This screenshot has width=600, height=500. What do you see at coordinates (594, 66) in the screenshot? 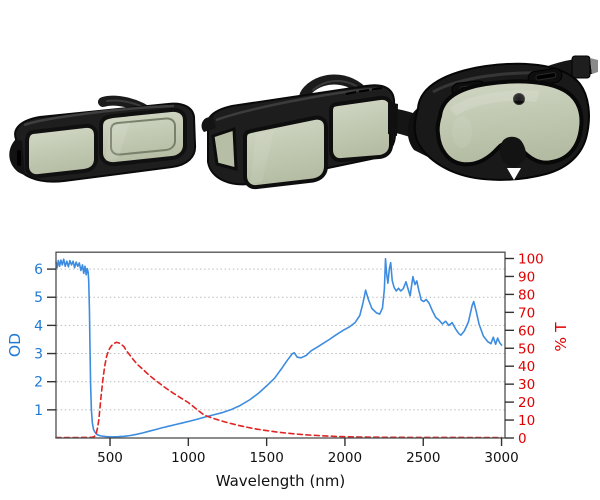
I see `strap-tip-gray` at bounding box center [594, 66].